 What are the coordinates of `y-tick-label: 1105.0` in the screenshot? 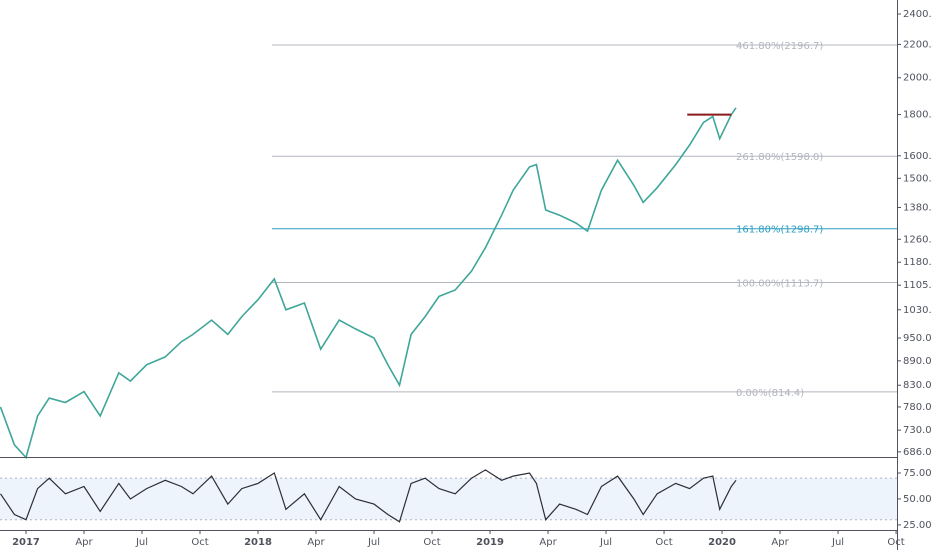 It's located at (917, 285).